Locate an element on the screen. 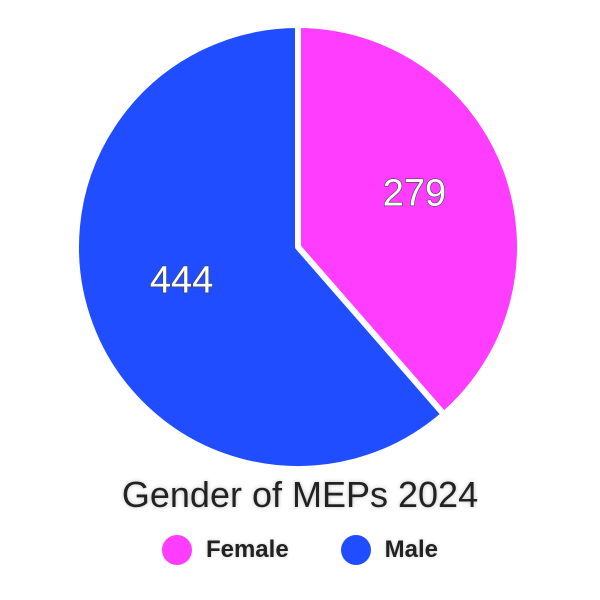 The width and height of the screenshot is (600, 600). legend-label-female: Female is located at coordinates (247, 549).